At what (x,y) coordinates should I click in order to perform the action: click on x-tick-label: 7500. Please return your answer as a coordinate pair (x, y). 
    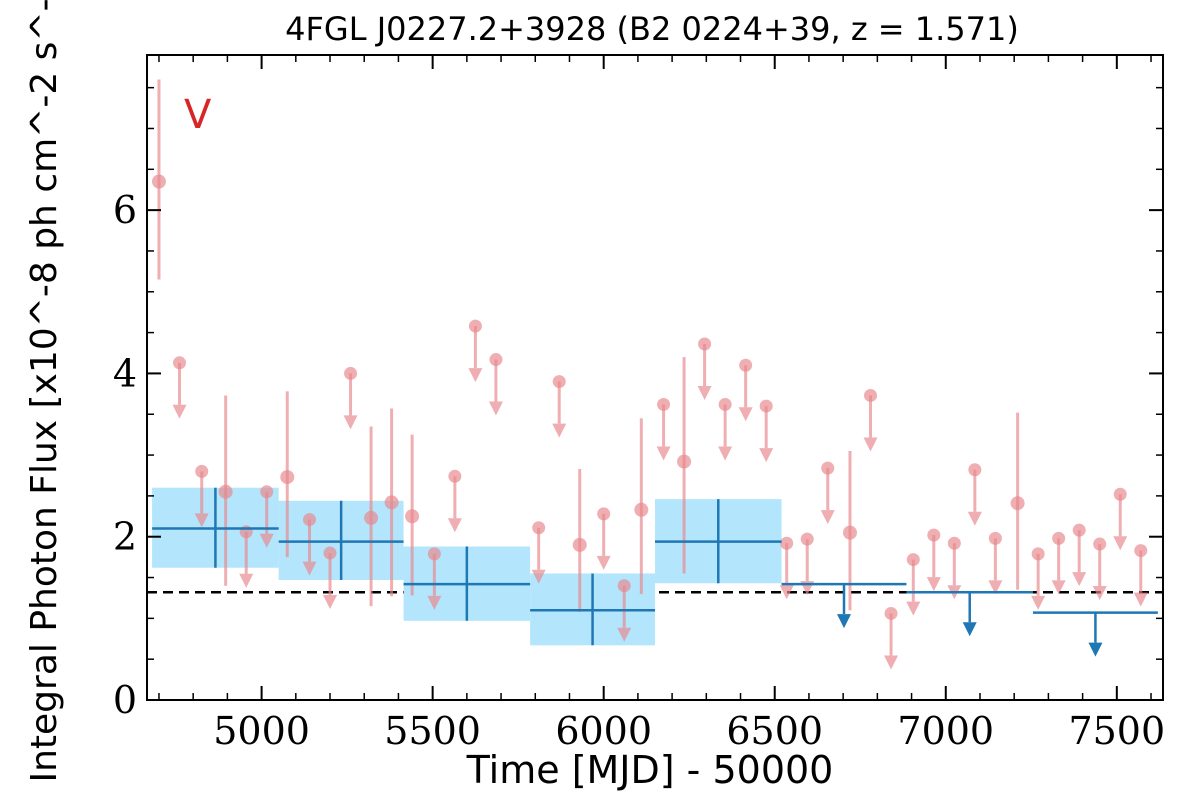
    Looking at the image, I should click on (1116, 731).